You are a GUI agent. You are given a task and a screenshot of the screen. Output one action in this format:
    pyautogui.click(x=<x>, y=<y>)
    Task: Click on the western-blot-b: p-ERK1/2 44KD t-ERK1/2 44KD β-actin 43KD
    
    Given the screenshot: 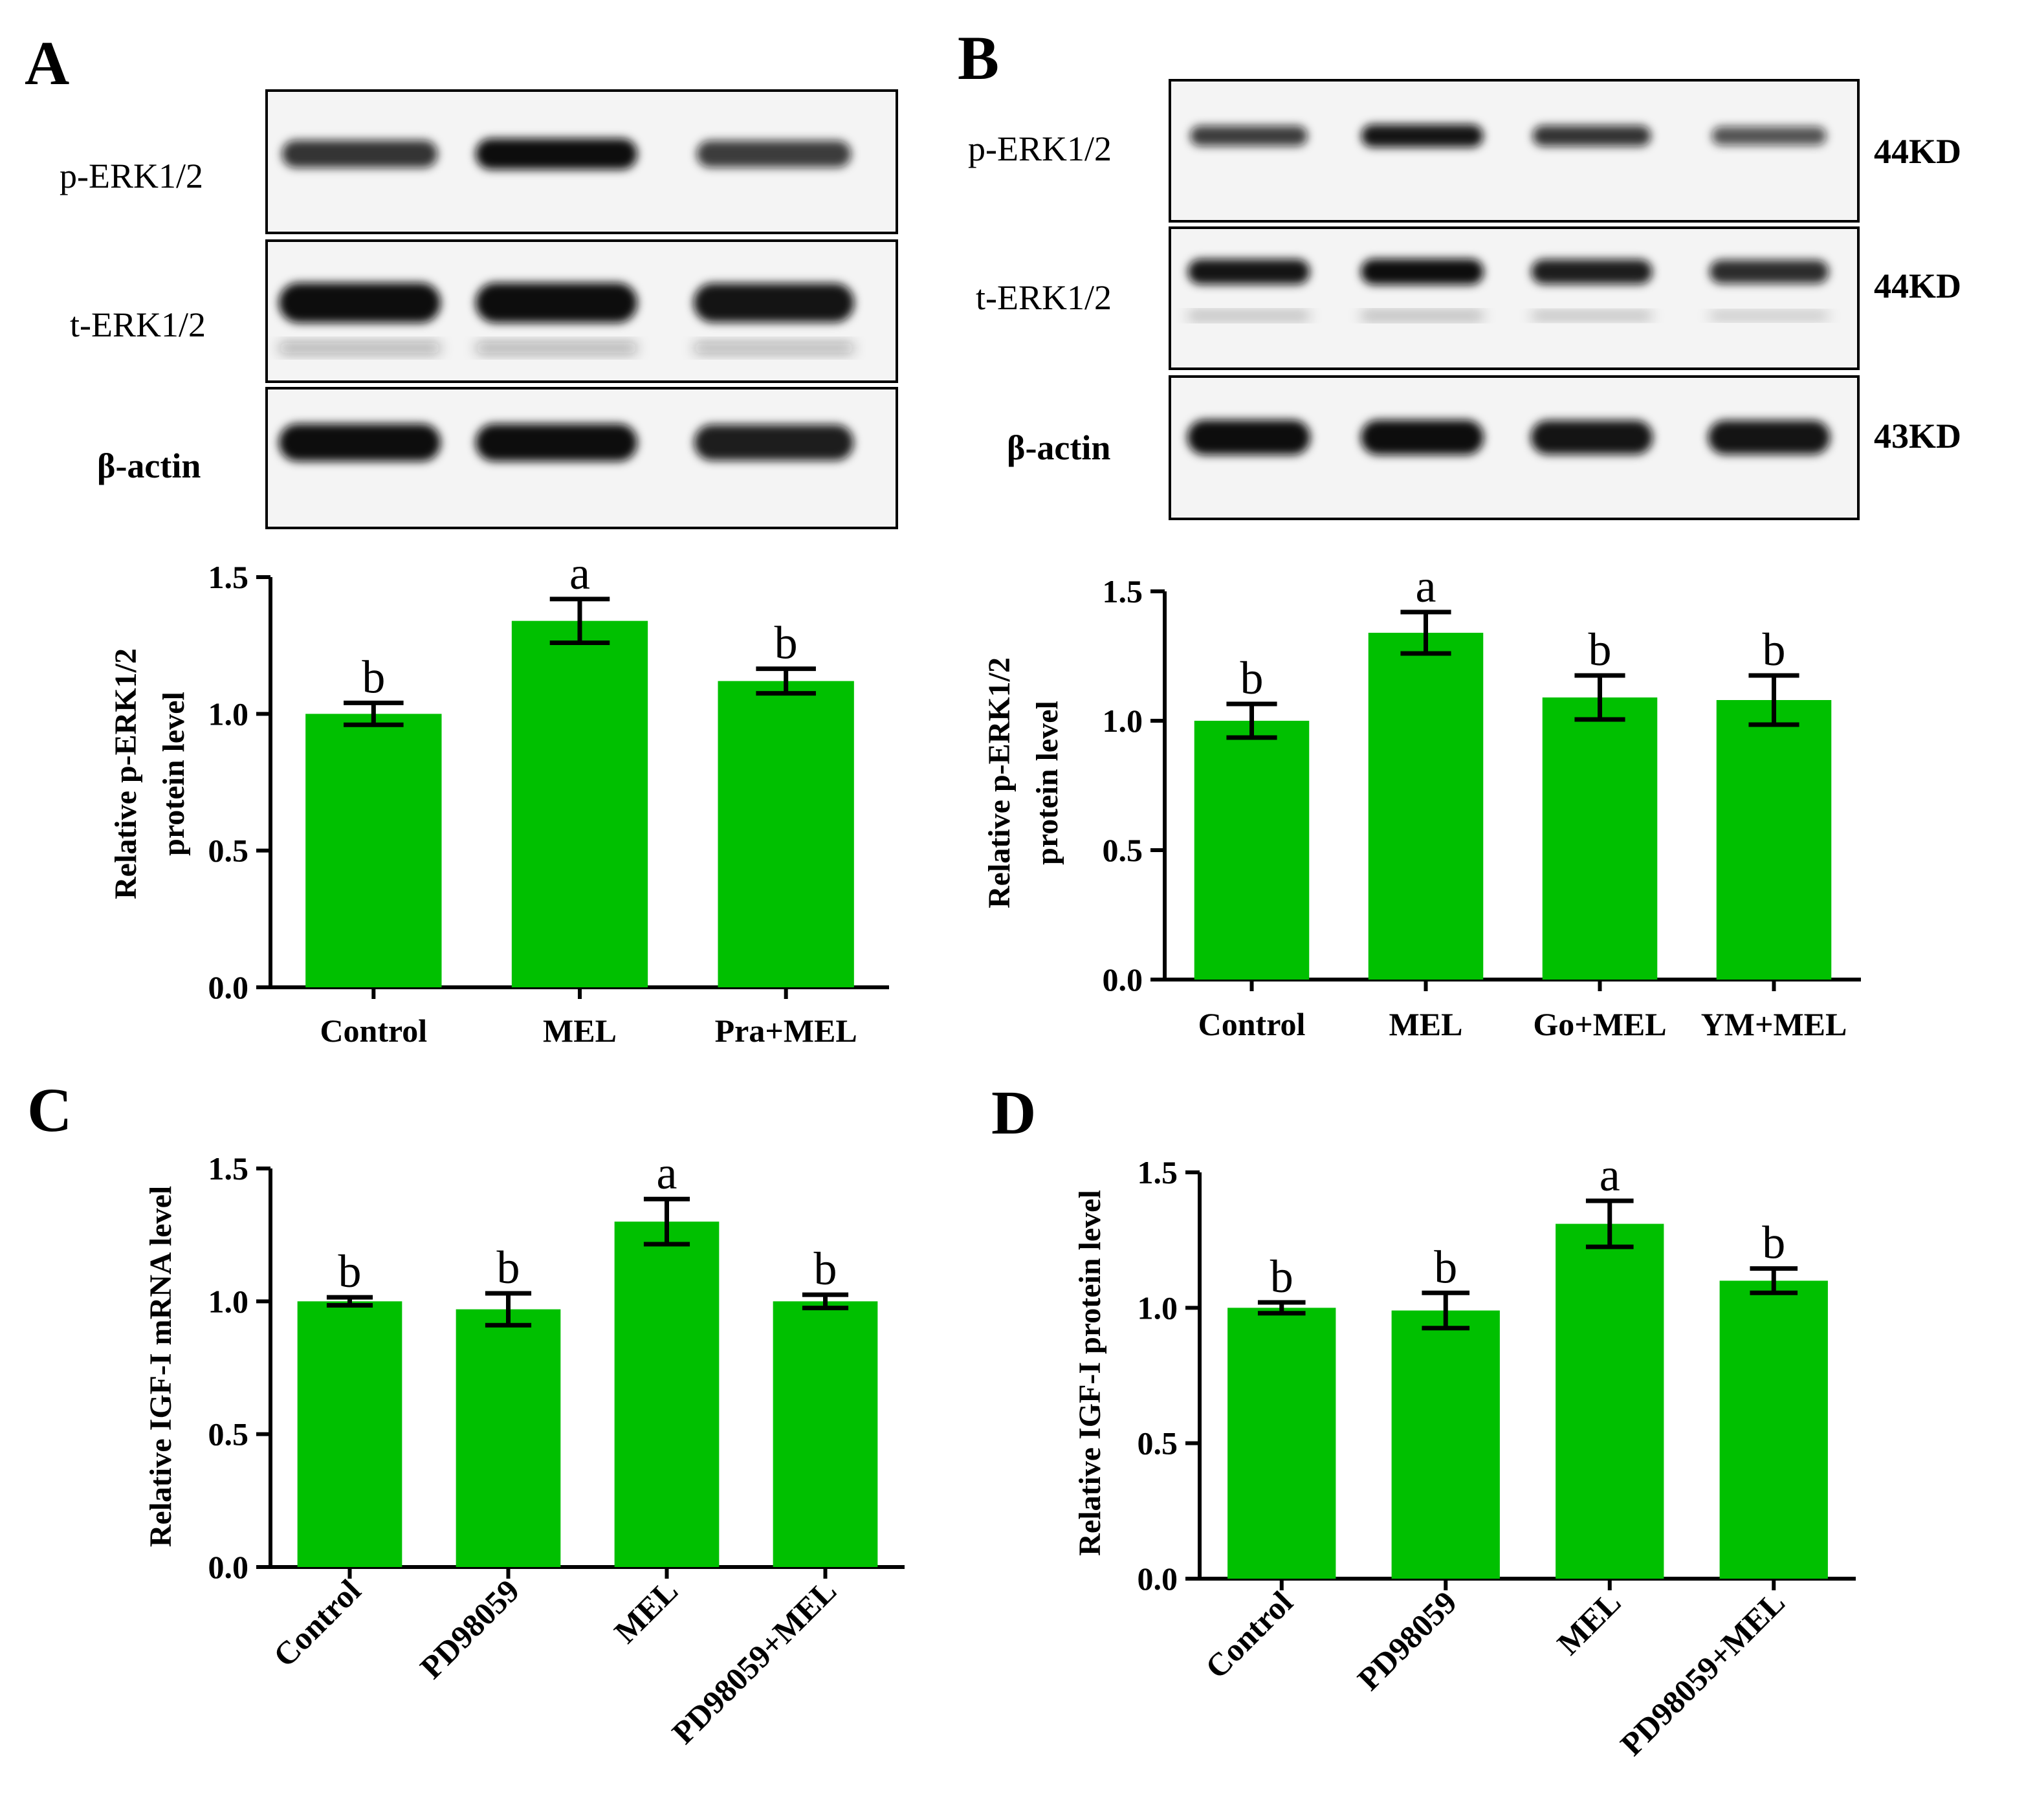 What is the action you would take?
    pyautogui.click(x=1465, y=299)
    